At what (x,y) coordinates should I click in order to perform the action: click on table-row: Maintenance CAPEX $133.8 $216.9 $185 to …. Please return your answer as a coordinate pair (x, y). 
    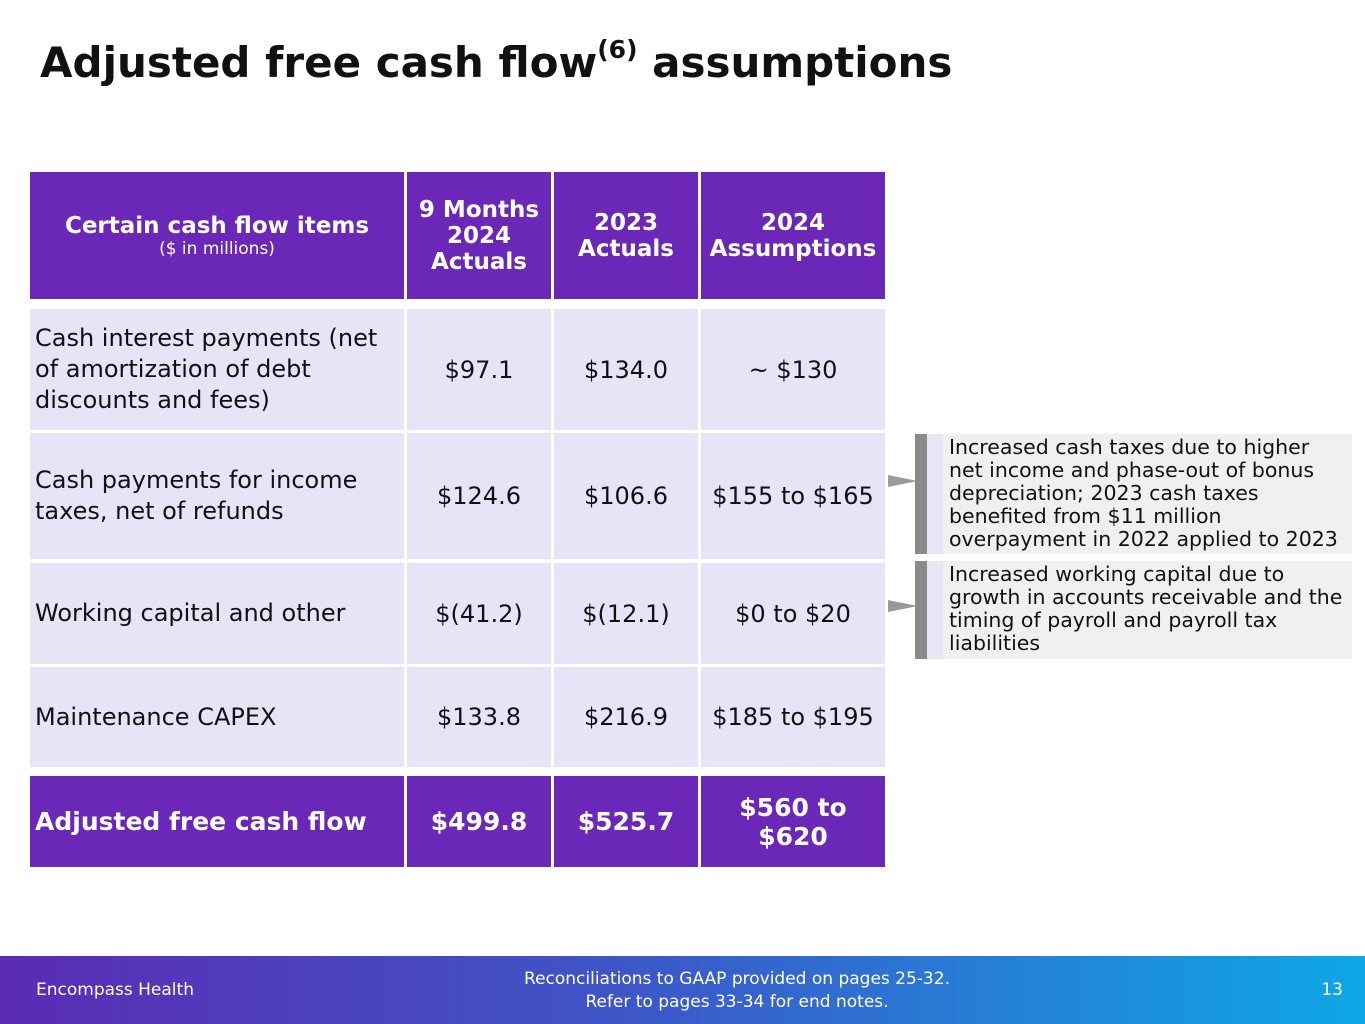
    Looking at the image, I should click on (457, 717).